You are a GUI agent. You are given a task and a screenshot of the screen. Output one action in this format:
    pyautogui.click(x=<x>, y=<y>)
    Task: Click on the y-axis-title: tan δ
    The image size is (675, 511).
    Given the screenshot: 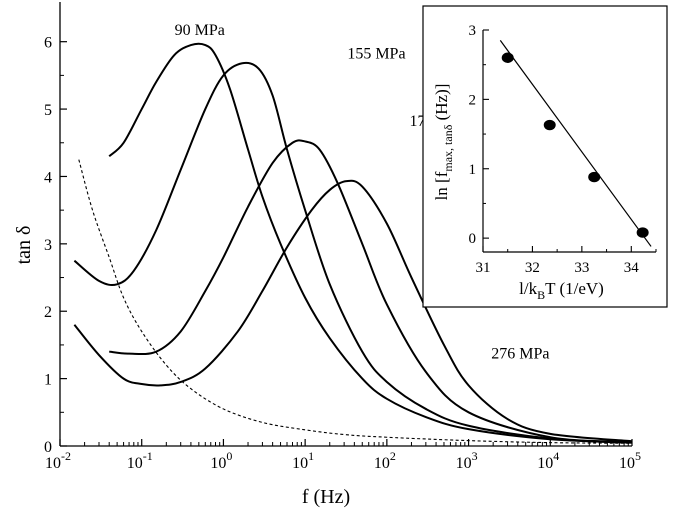 What is the action you would take?
    pyautogui.click(x=24, y=245)
    